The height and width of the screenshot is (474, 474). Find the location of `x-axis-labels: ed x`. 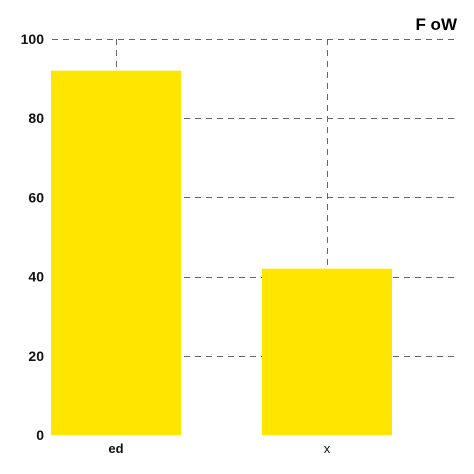

x-axis-labels: ed x is located at coordinates (219, 448).